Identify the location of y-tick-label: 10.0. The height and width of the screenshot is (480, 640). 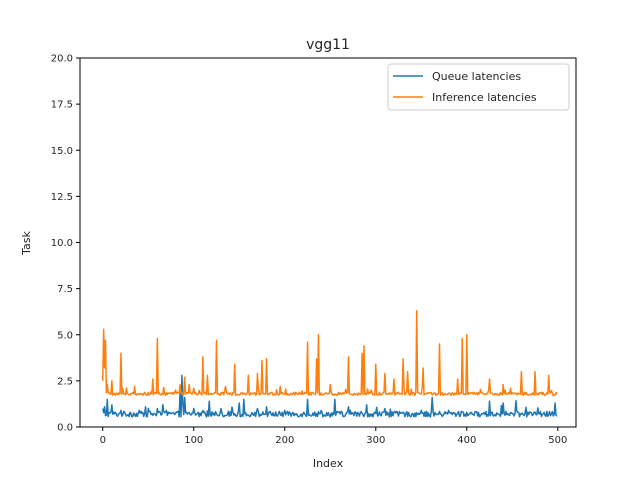
(62, 243).